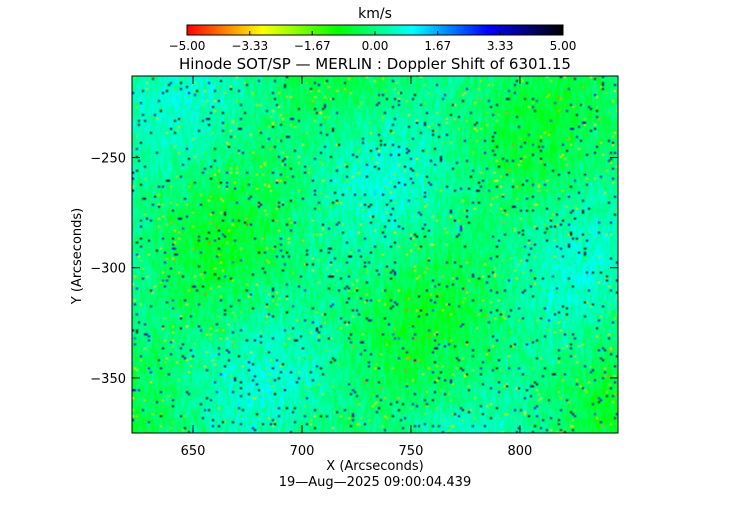 The image size is (749, 512). Describe the element at coordinates (563, 46) in the screenshot. I see `colorbar-tick-label: 5.00` at that location.